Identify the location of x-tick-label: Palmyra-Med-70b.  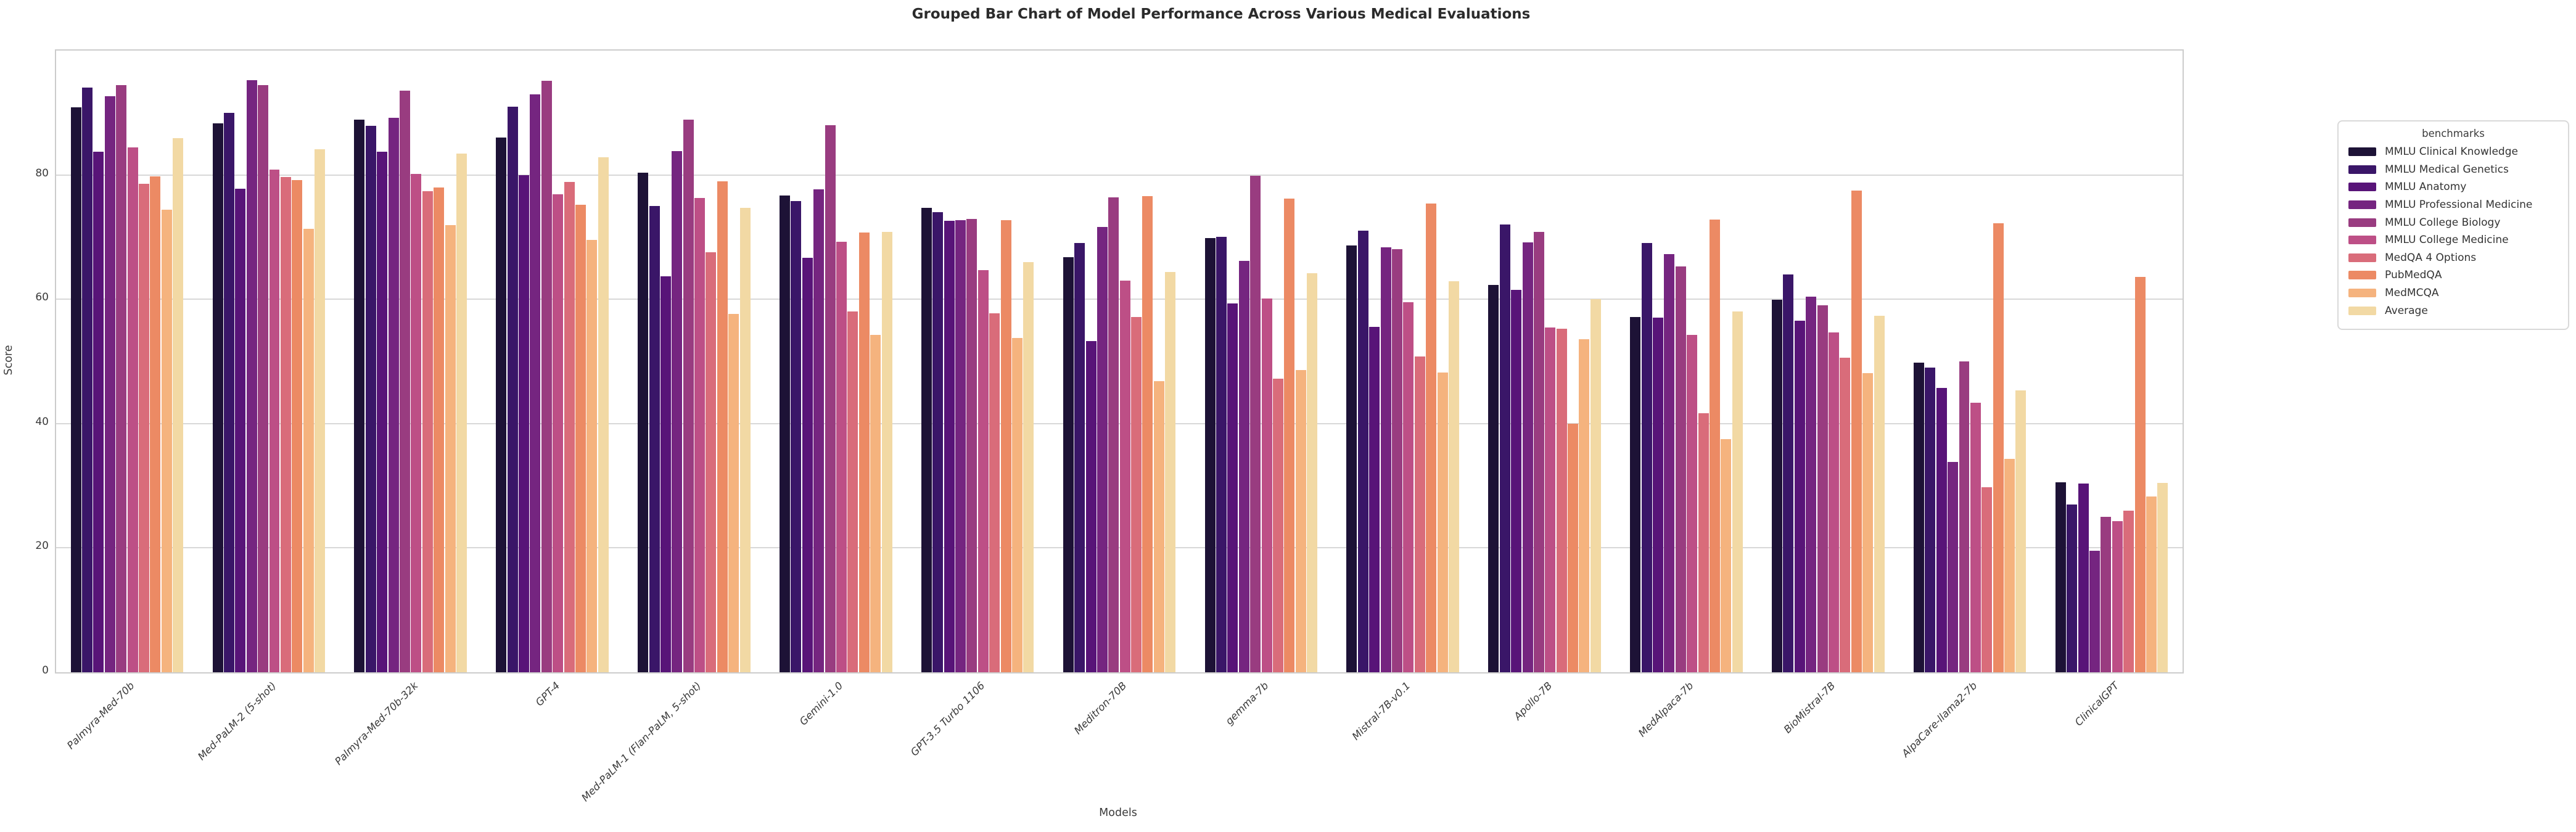
(100, 716).